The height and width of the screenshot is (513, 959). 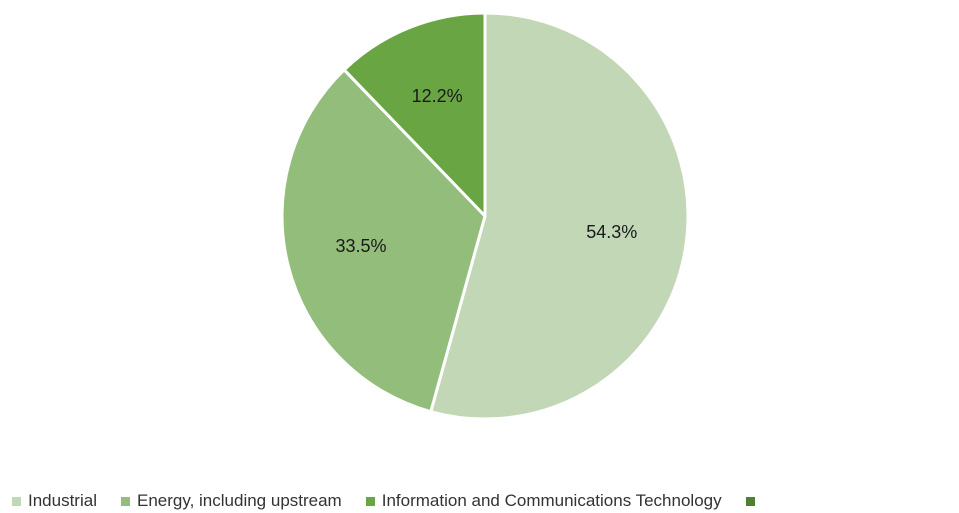 I want to click on slice-value-label-2: 33.5%, so click(x=361, y=246).